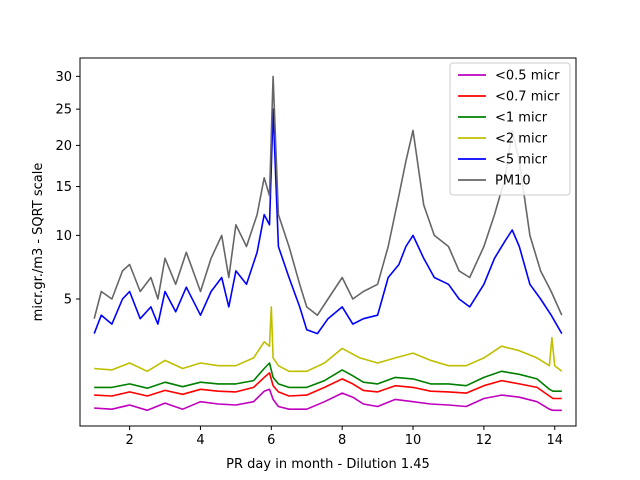 The width and height of the screenshot is (640, 480). I want to click on y-tick-label: 25, so click(63, 110).